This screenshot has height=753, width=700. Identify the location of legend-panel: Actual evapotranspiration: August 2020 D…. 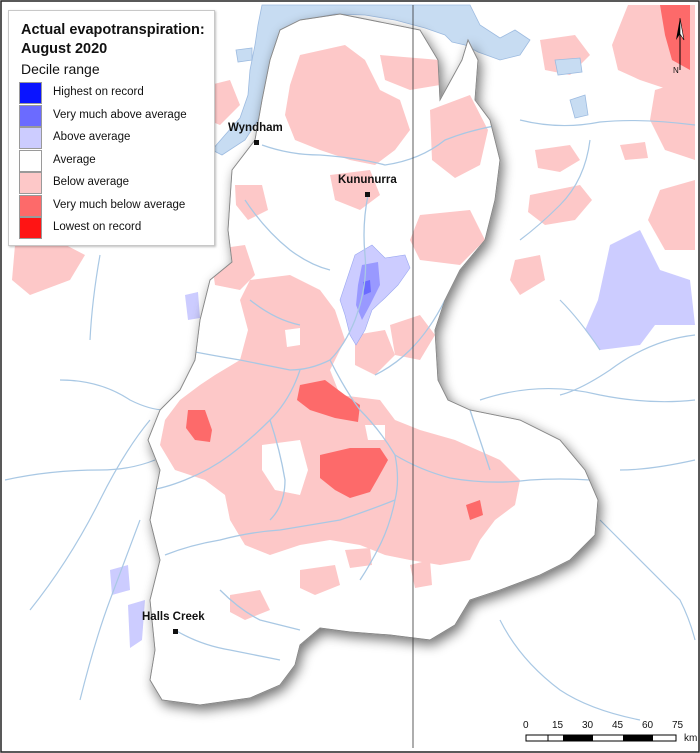
(111, 128).